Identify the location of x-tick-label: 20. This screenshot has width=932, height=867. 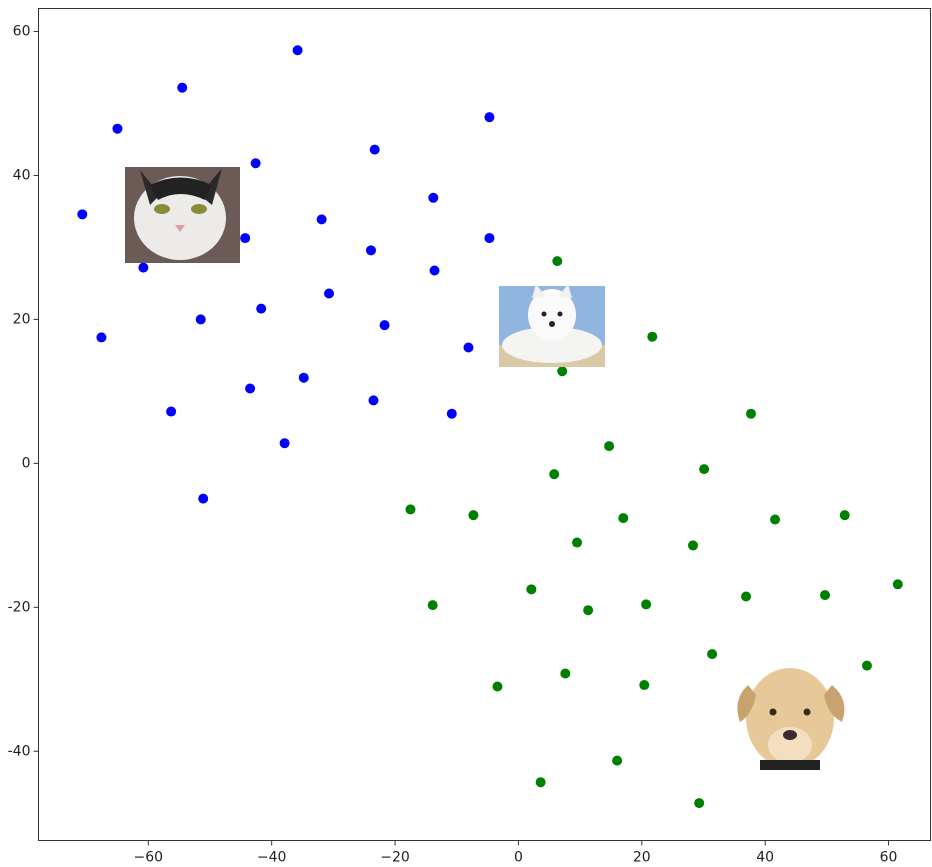
(642, 858).